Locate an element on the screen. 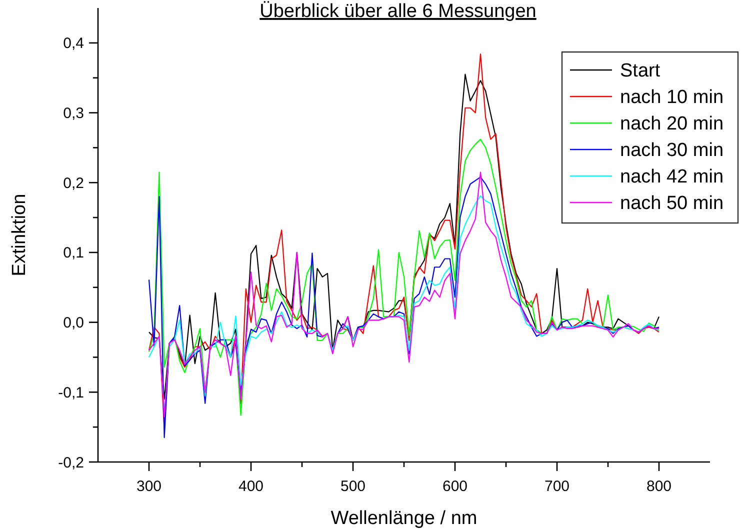  y-tick-label: 0,4 is located at coordinates (73, 43).